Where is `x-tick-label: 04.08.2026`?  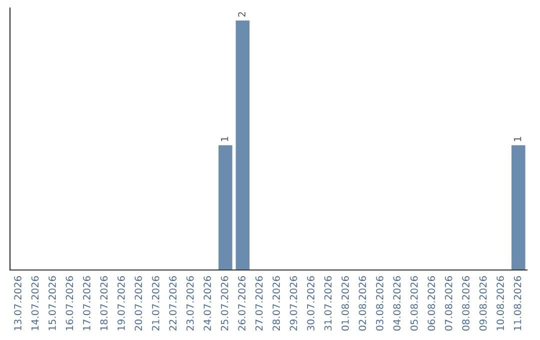
x-tick-label: 04.08.2026 is located at coordinates (397, 303).